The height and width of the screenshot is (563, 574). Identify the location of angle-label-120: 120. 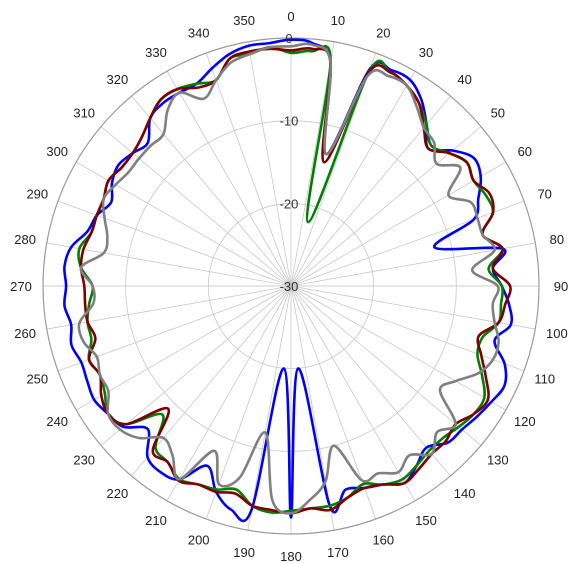
(525, 421).